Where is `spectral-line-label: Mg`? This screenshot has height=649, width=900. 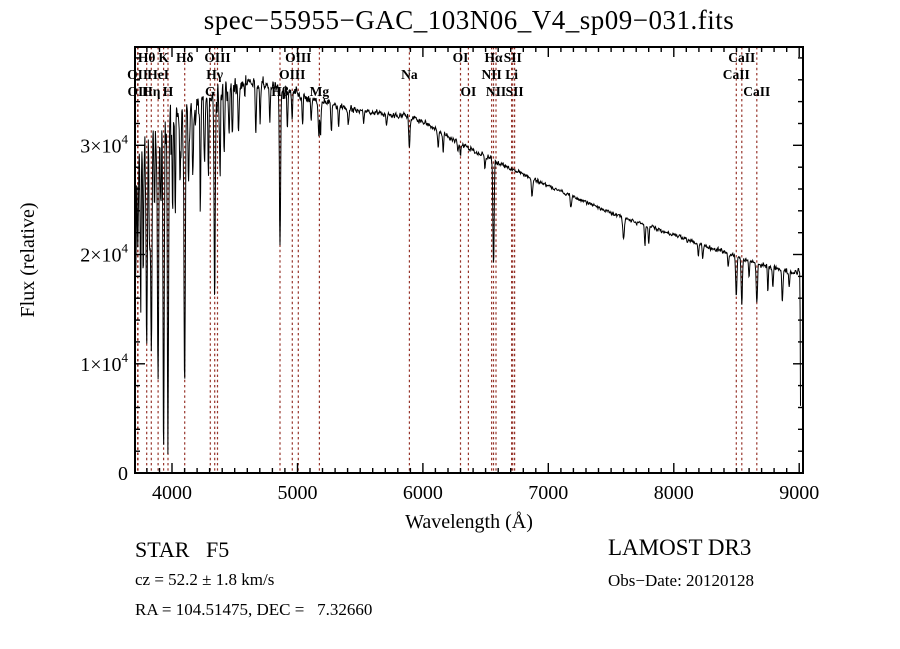
spectral-line-label: Mg is located at coordinates (320, 91).